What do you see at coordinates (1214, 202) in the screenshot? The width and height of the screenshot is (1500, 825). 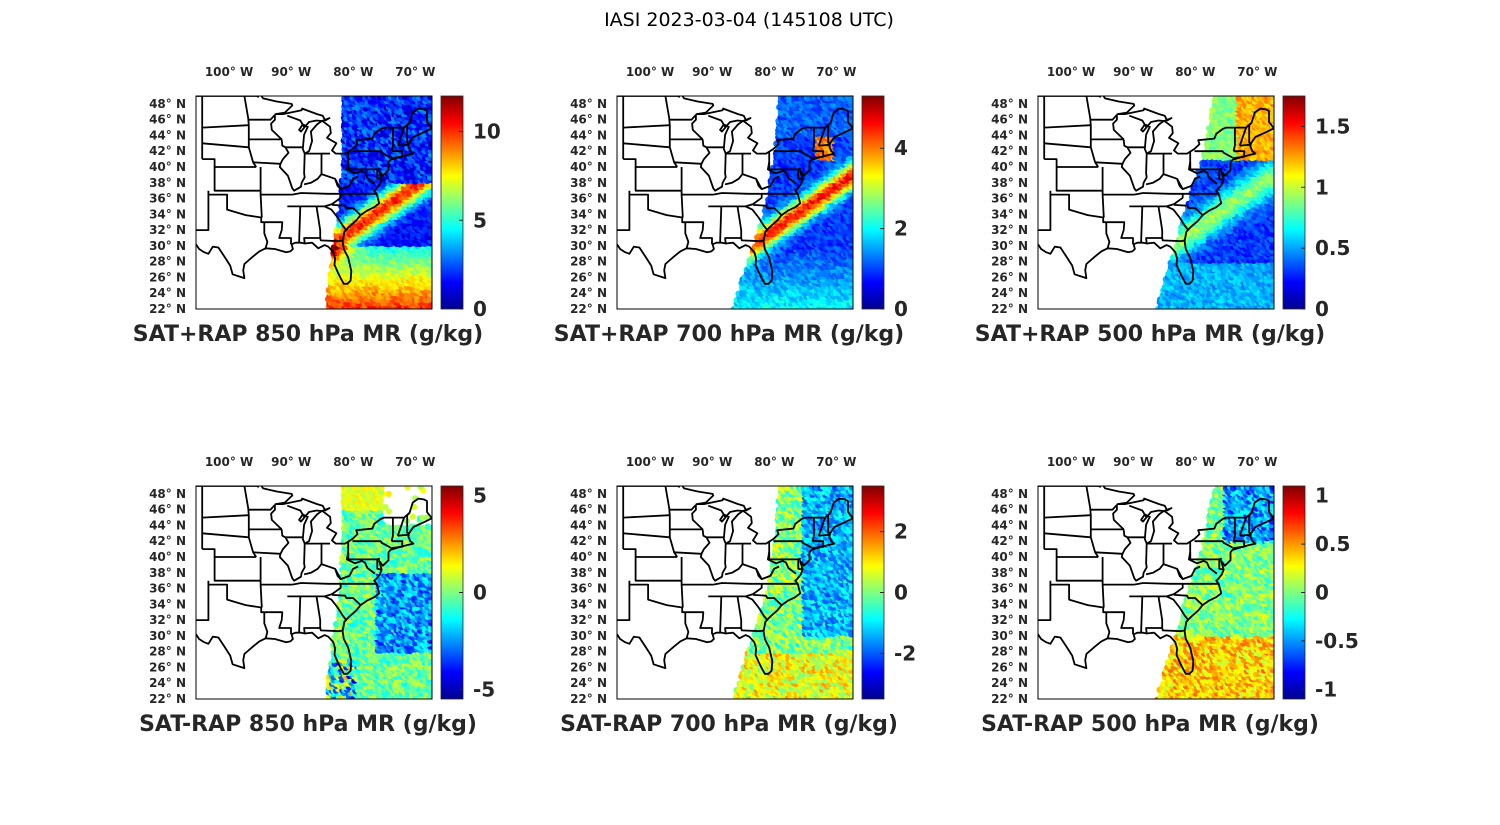 I see `swath-points` at bounding box center [1214, 202].